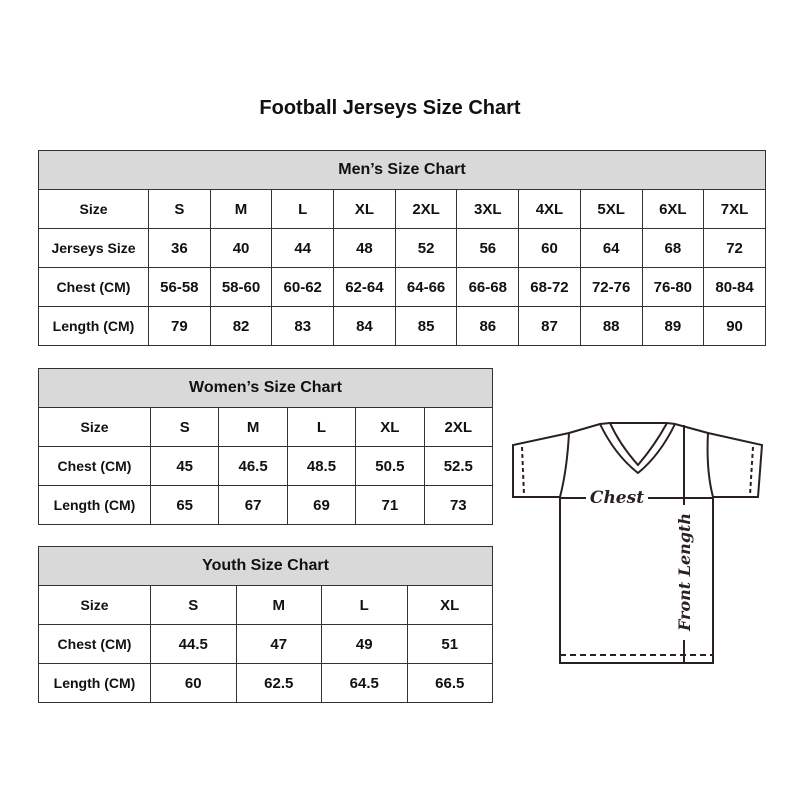 The width and height of the screenshot is (800, 800). What do you see at coordinates (549, 326) in the screenshot?
I see `table-cell: 87` at bounding box center [549, 326].